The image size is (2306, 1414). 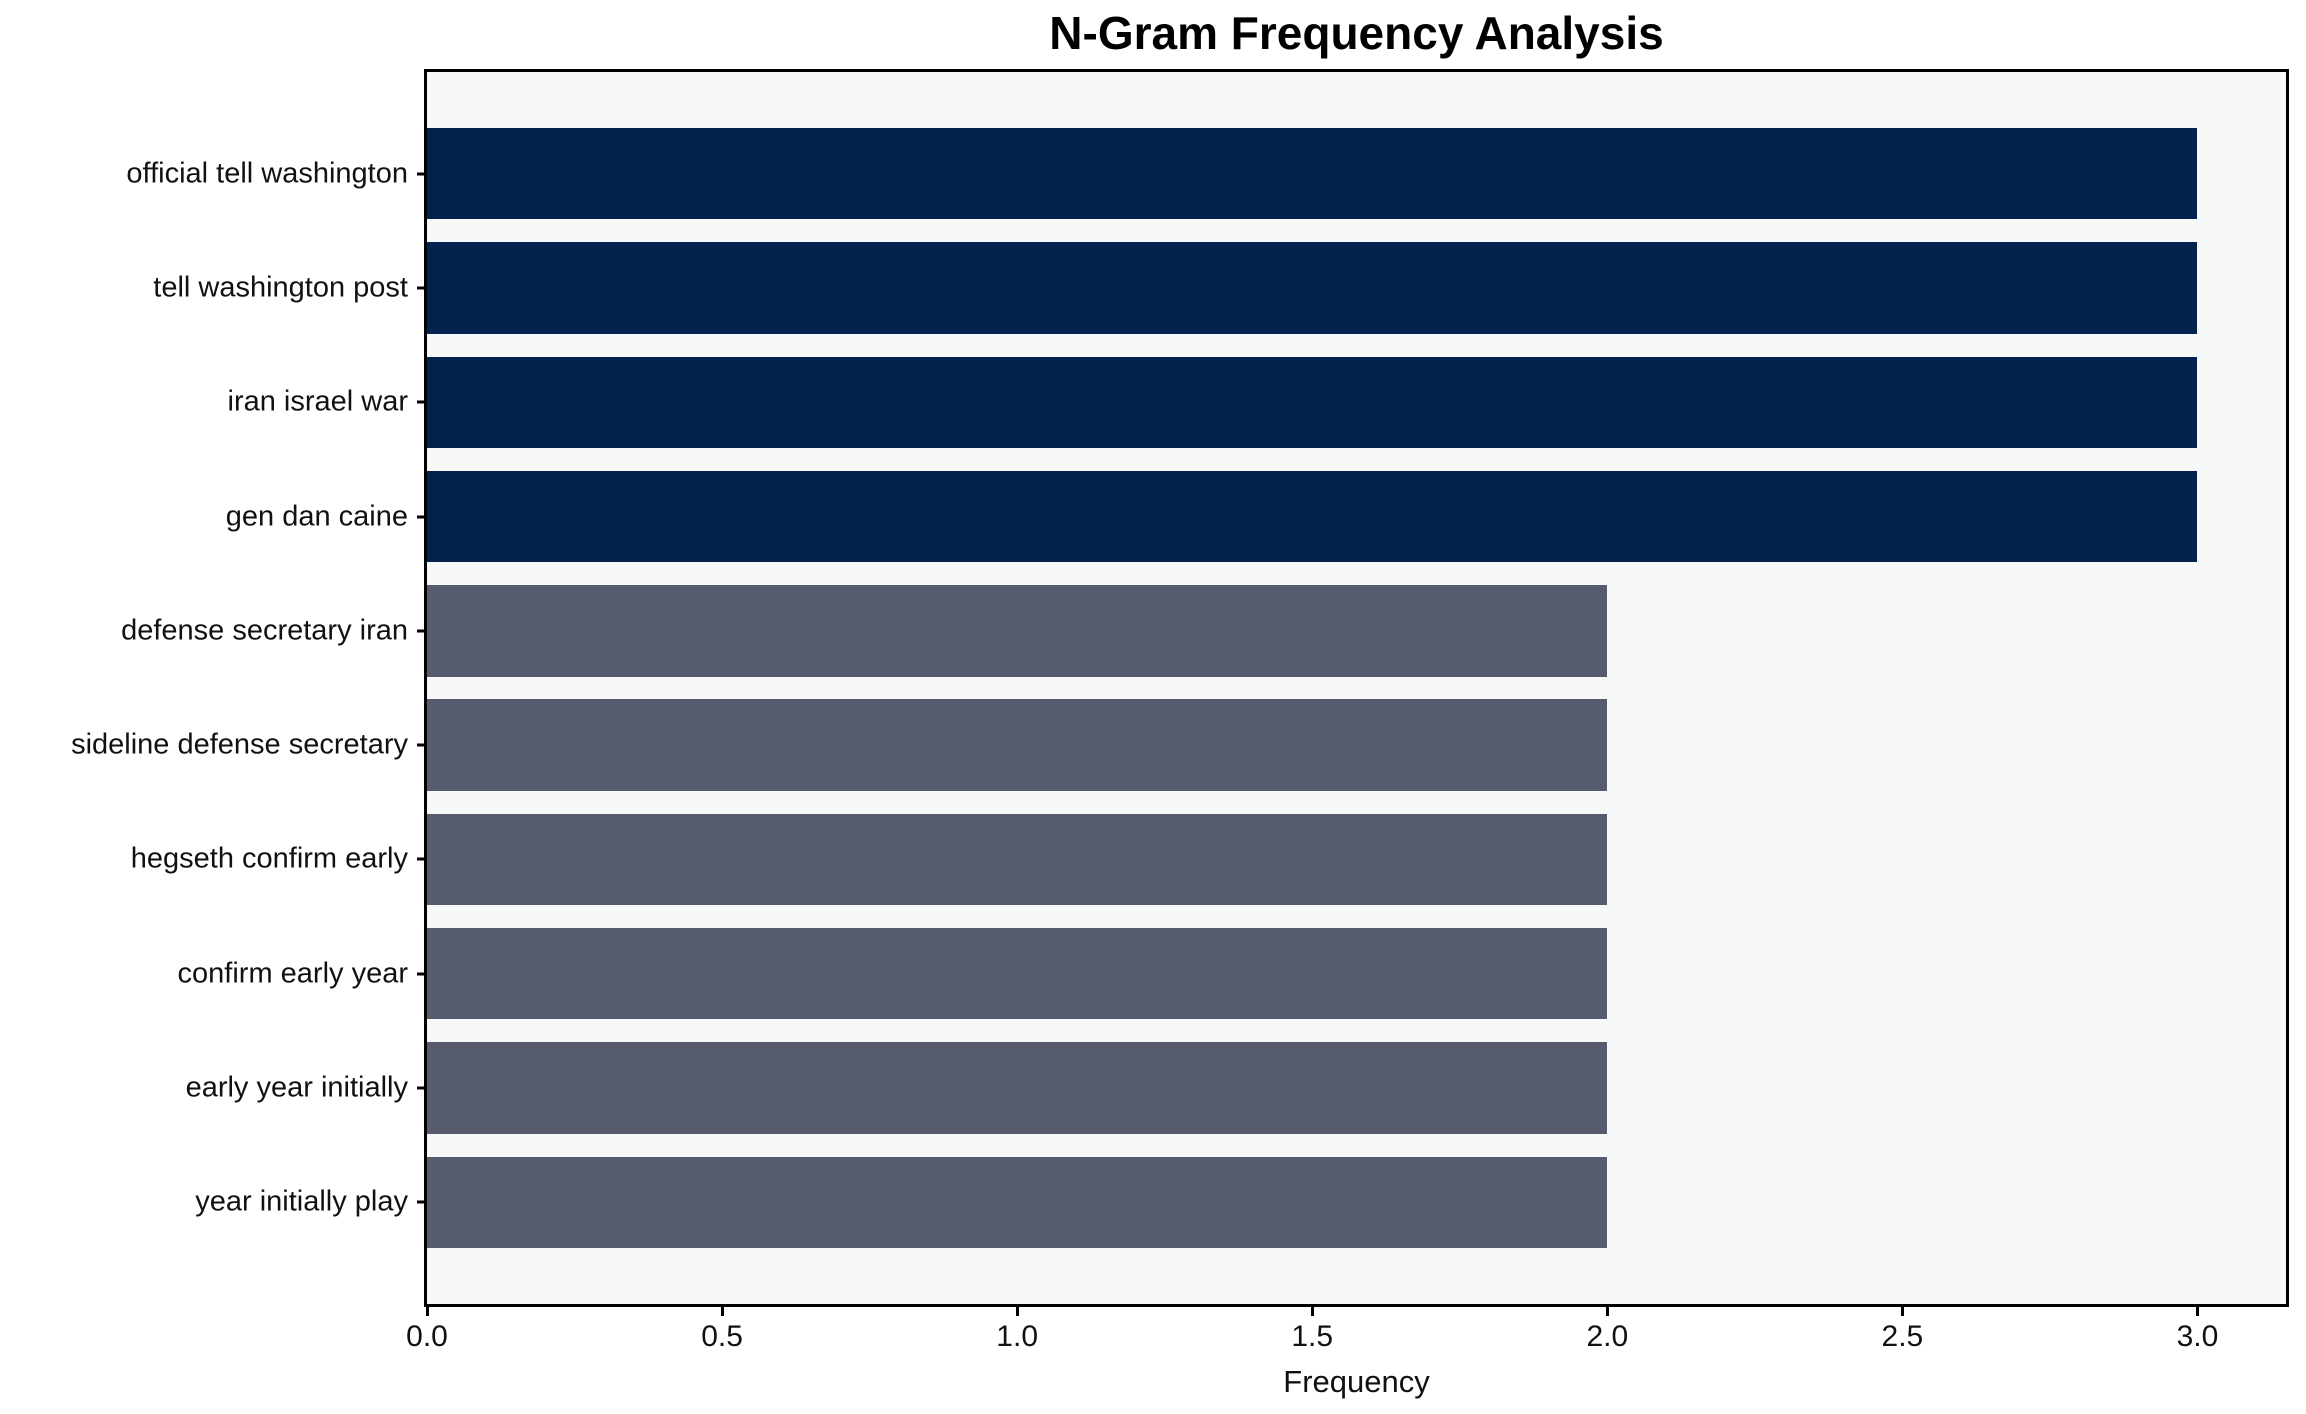 What do you see at coordinates (1607, 1336) in the screenshot?
I see `x-tick-label: 2.0` at bounding box center [1607, 1336].